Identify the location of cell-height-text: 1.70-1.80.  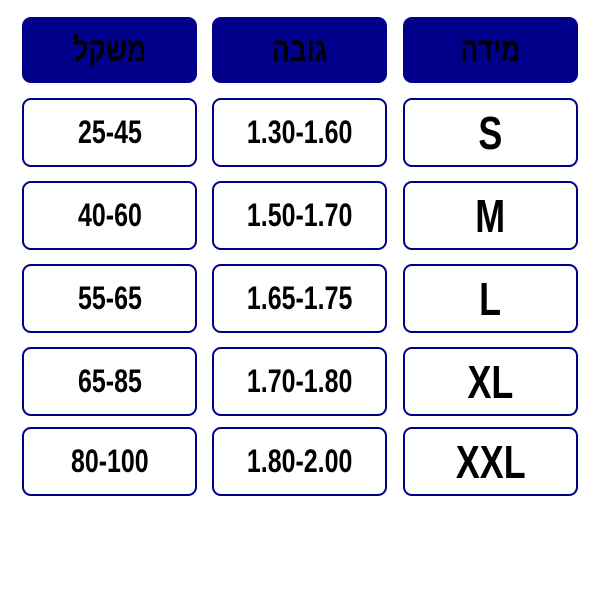
(299, 381).